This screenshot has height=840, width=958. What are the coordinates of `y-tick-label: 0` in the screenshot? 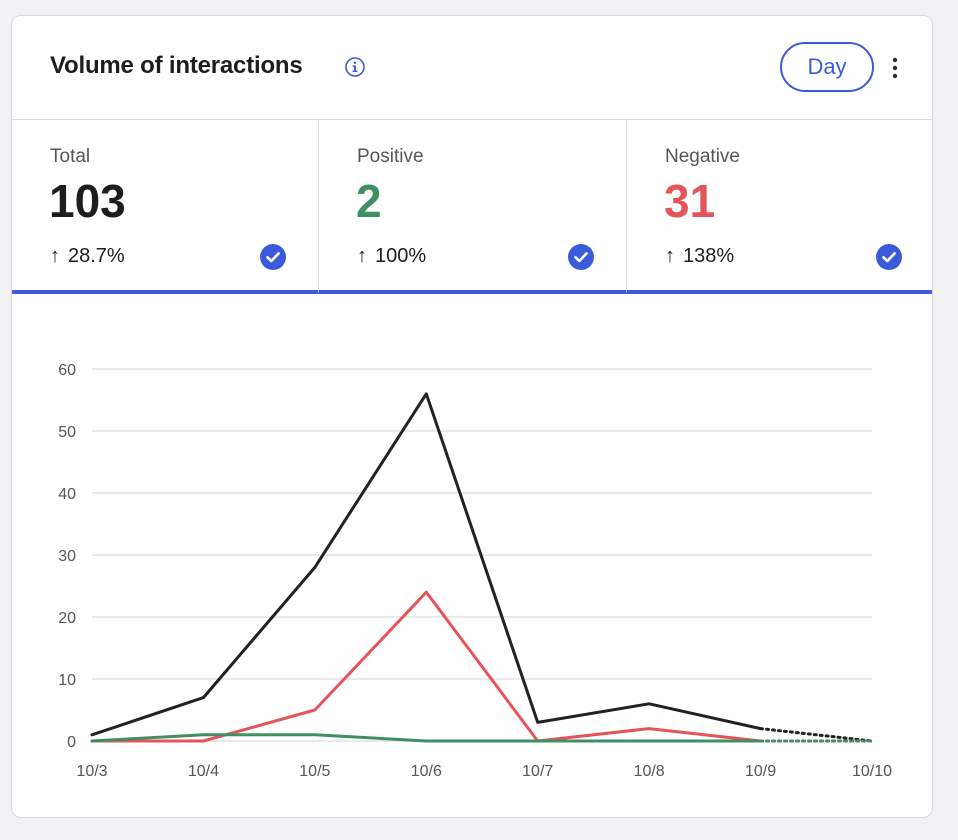 It's located at (71, 742).